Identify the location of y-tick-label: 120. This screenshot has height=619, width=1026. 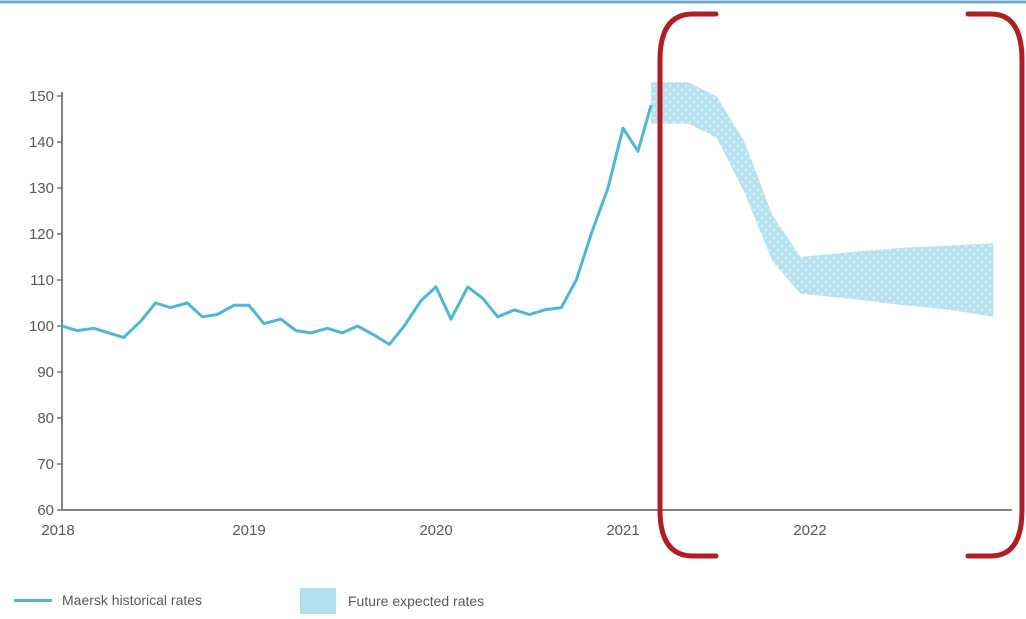
(41, 234).